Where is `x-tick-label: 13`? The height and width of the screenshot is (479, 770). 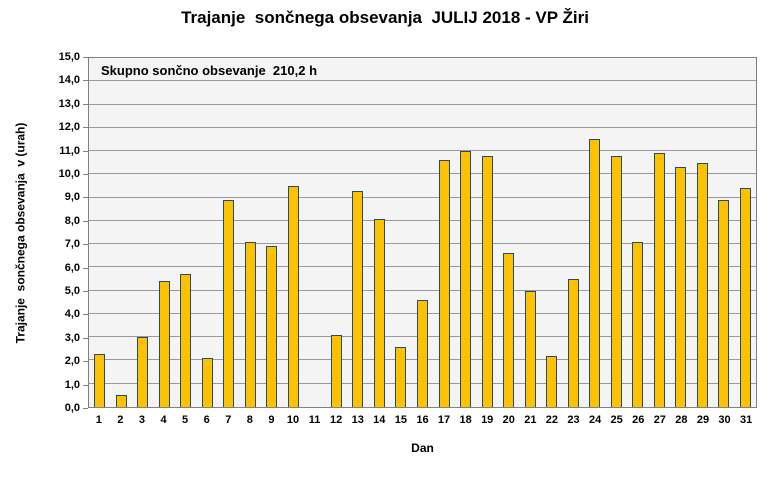 x-tick-label: 13 is located at coordinates (357, 420).